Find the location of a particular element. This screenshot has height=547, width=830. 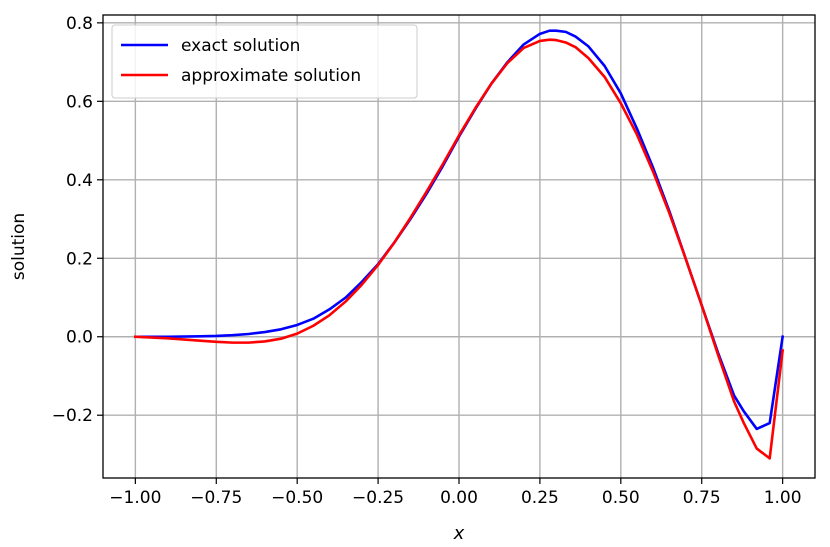

x-axis-label: x is located at coordinates (459, 533).